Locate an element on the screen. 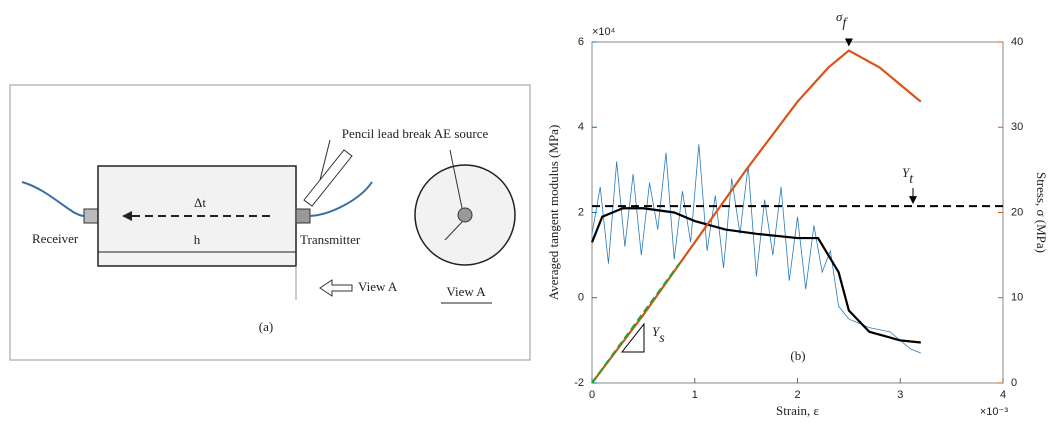 The image size is (1050, 432). y-tick-label: 2 is located at coordinates (581, 212).